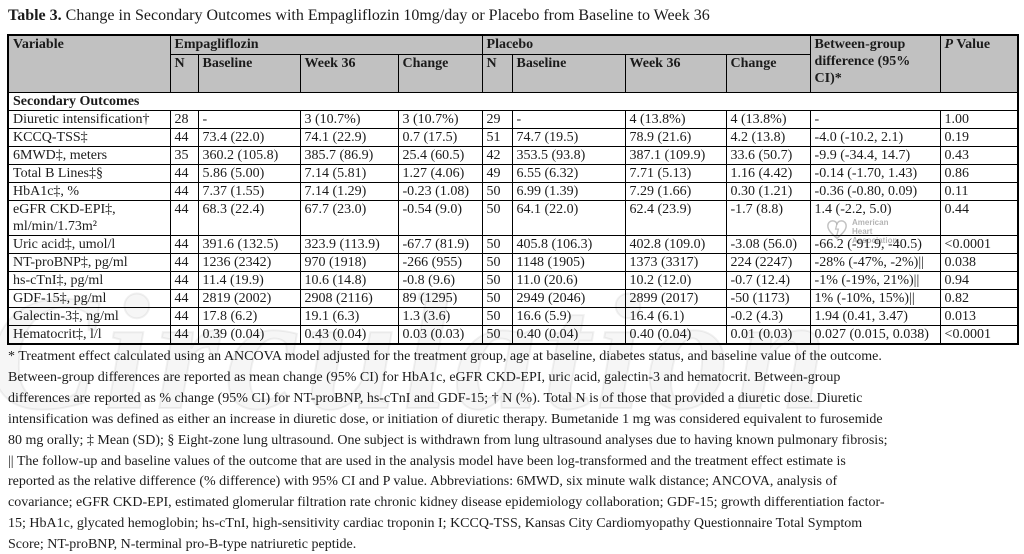 The image size is (1024, 554). I want to click on placebo-week36-cell: 4 (13.8%), so click(675, 119).